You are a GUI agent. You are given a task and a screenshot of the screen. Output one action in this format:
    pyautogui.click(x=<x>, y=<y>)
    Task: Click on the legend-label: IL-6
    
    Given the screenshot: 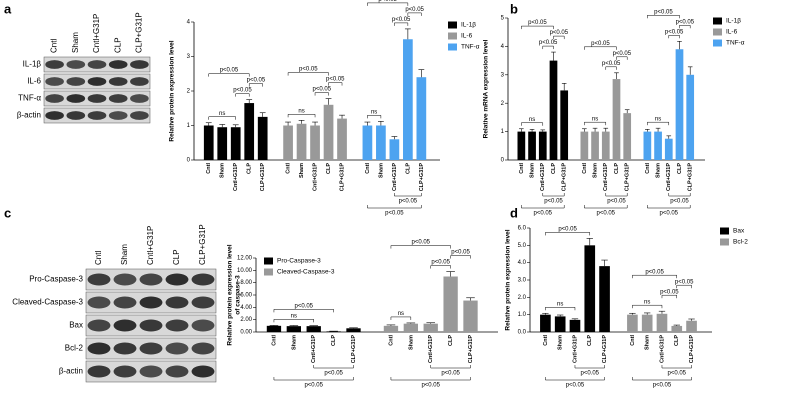 What is the action you would take?
    pyautogui.click(x=467, y=36)
    